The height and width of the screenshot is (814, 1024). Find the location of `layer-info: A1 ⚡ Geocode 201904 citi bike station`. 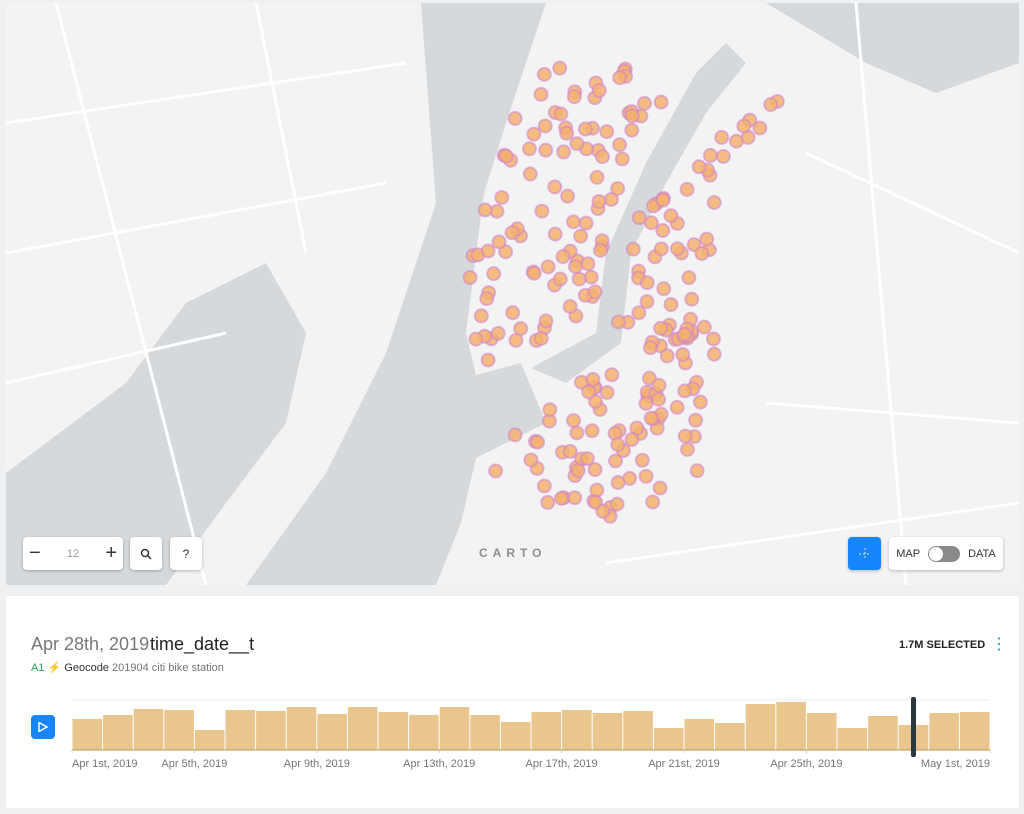

layer-info: A1 ⚡ Geocode 201904 citi bike station is located at coordinates (127, 668).